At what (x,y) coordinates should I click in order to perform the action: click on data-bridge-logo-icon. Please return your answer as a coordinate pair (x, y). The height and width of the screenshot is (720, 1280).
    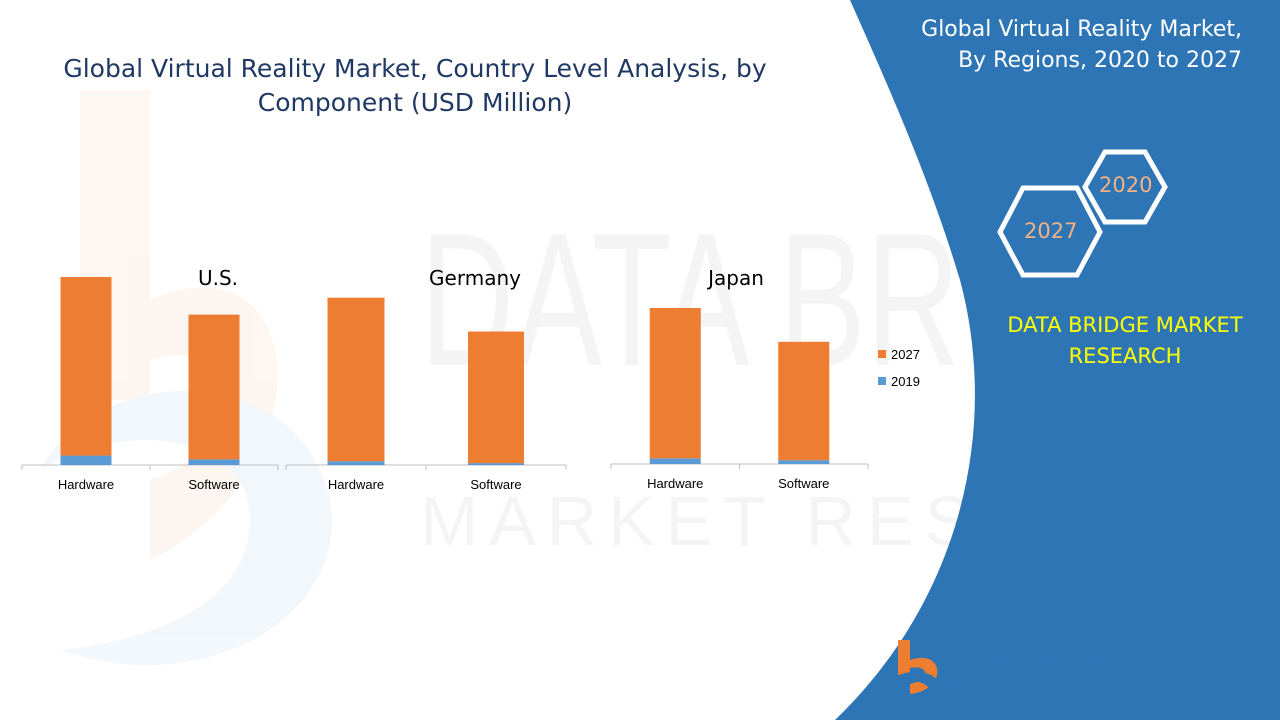
    Looking at the image, I should click on (914, 675).